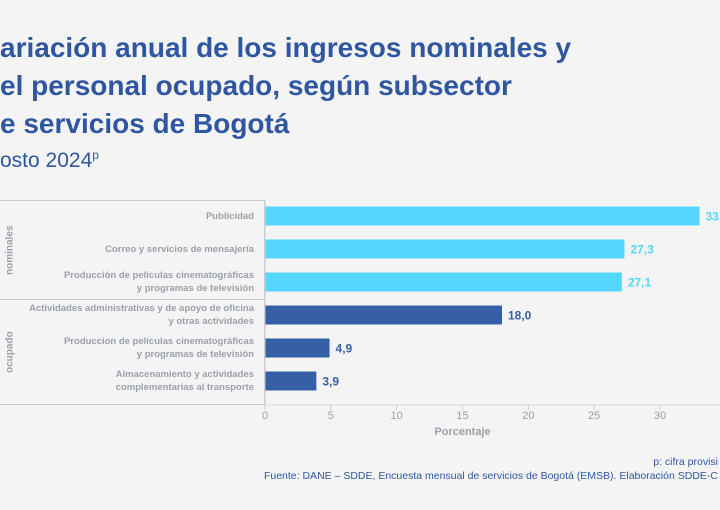 The image size is (720, 510). What do you see at coordinates (211, 321) in the screenshot?
I see `category-label-line: y otras actividades` at bounding box center [211, 321].